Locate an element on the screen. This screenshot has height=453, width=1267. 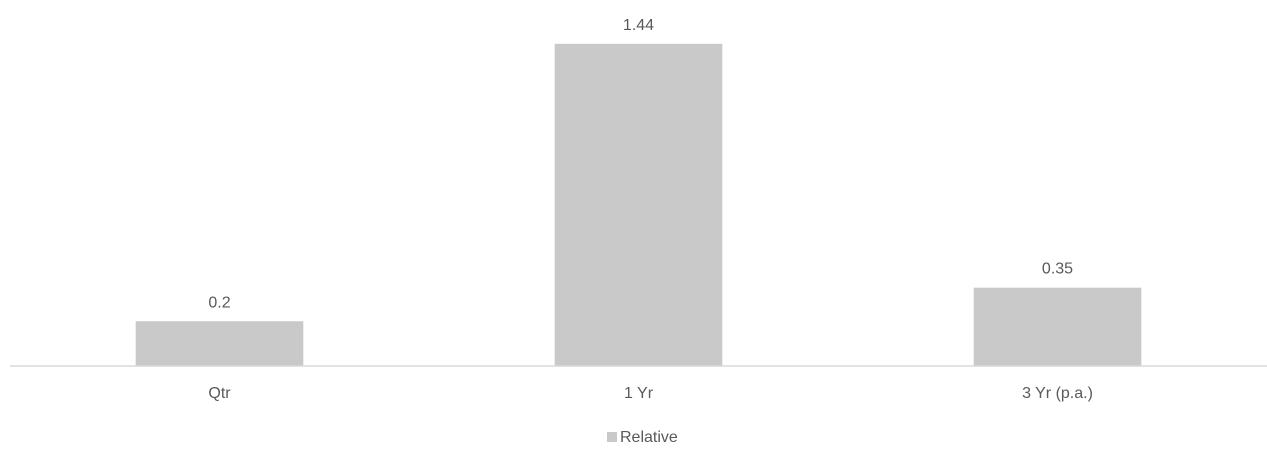
x-tick-label-group: Qtr 1 Yr 3 Yr (p.a.) is located at coordinates (650, 393).